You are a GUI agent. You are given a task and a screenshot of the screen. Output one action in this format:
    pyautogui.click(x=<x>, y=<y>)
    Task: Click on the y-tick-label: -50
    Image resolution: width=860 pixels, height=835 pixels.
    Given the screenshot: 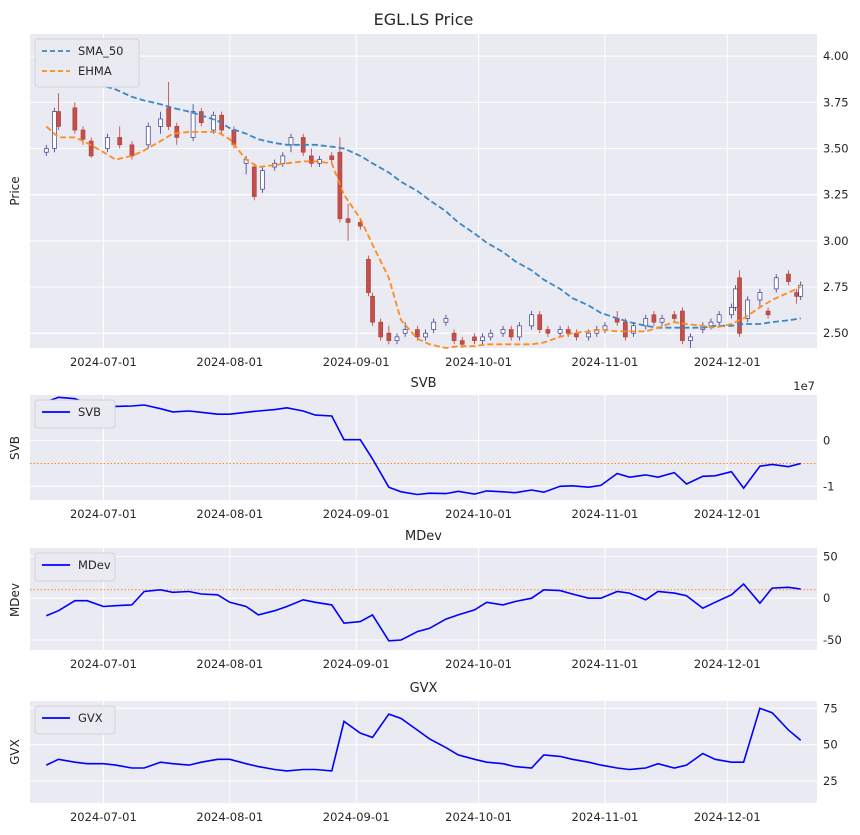 What is the action you would take?
    pyautogui.click(x=832, y=640)
    